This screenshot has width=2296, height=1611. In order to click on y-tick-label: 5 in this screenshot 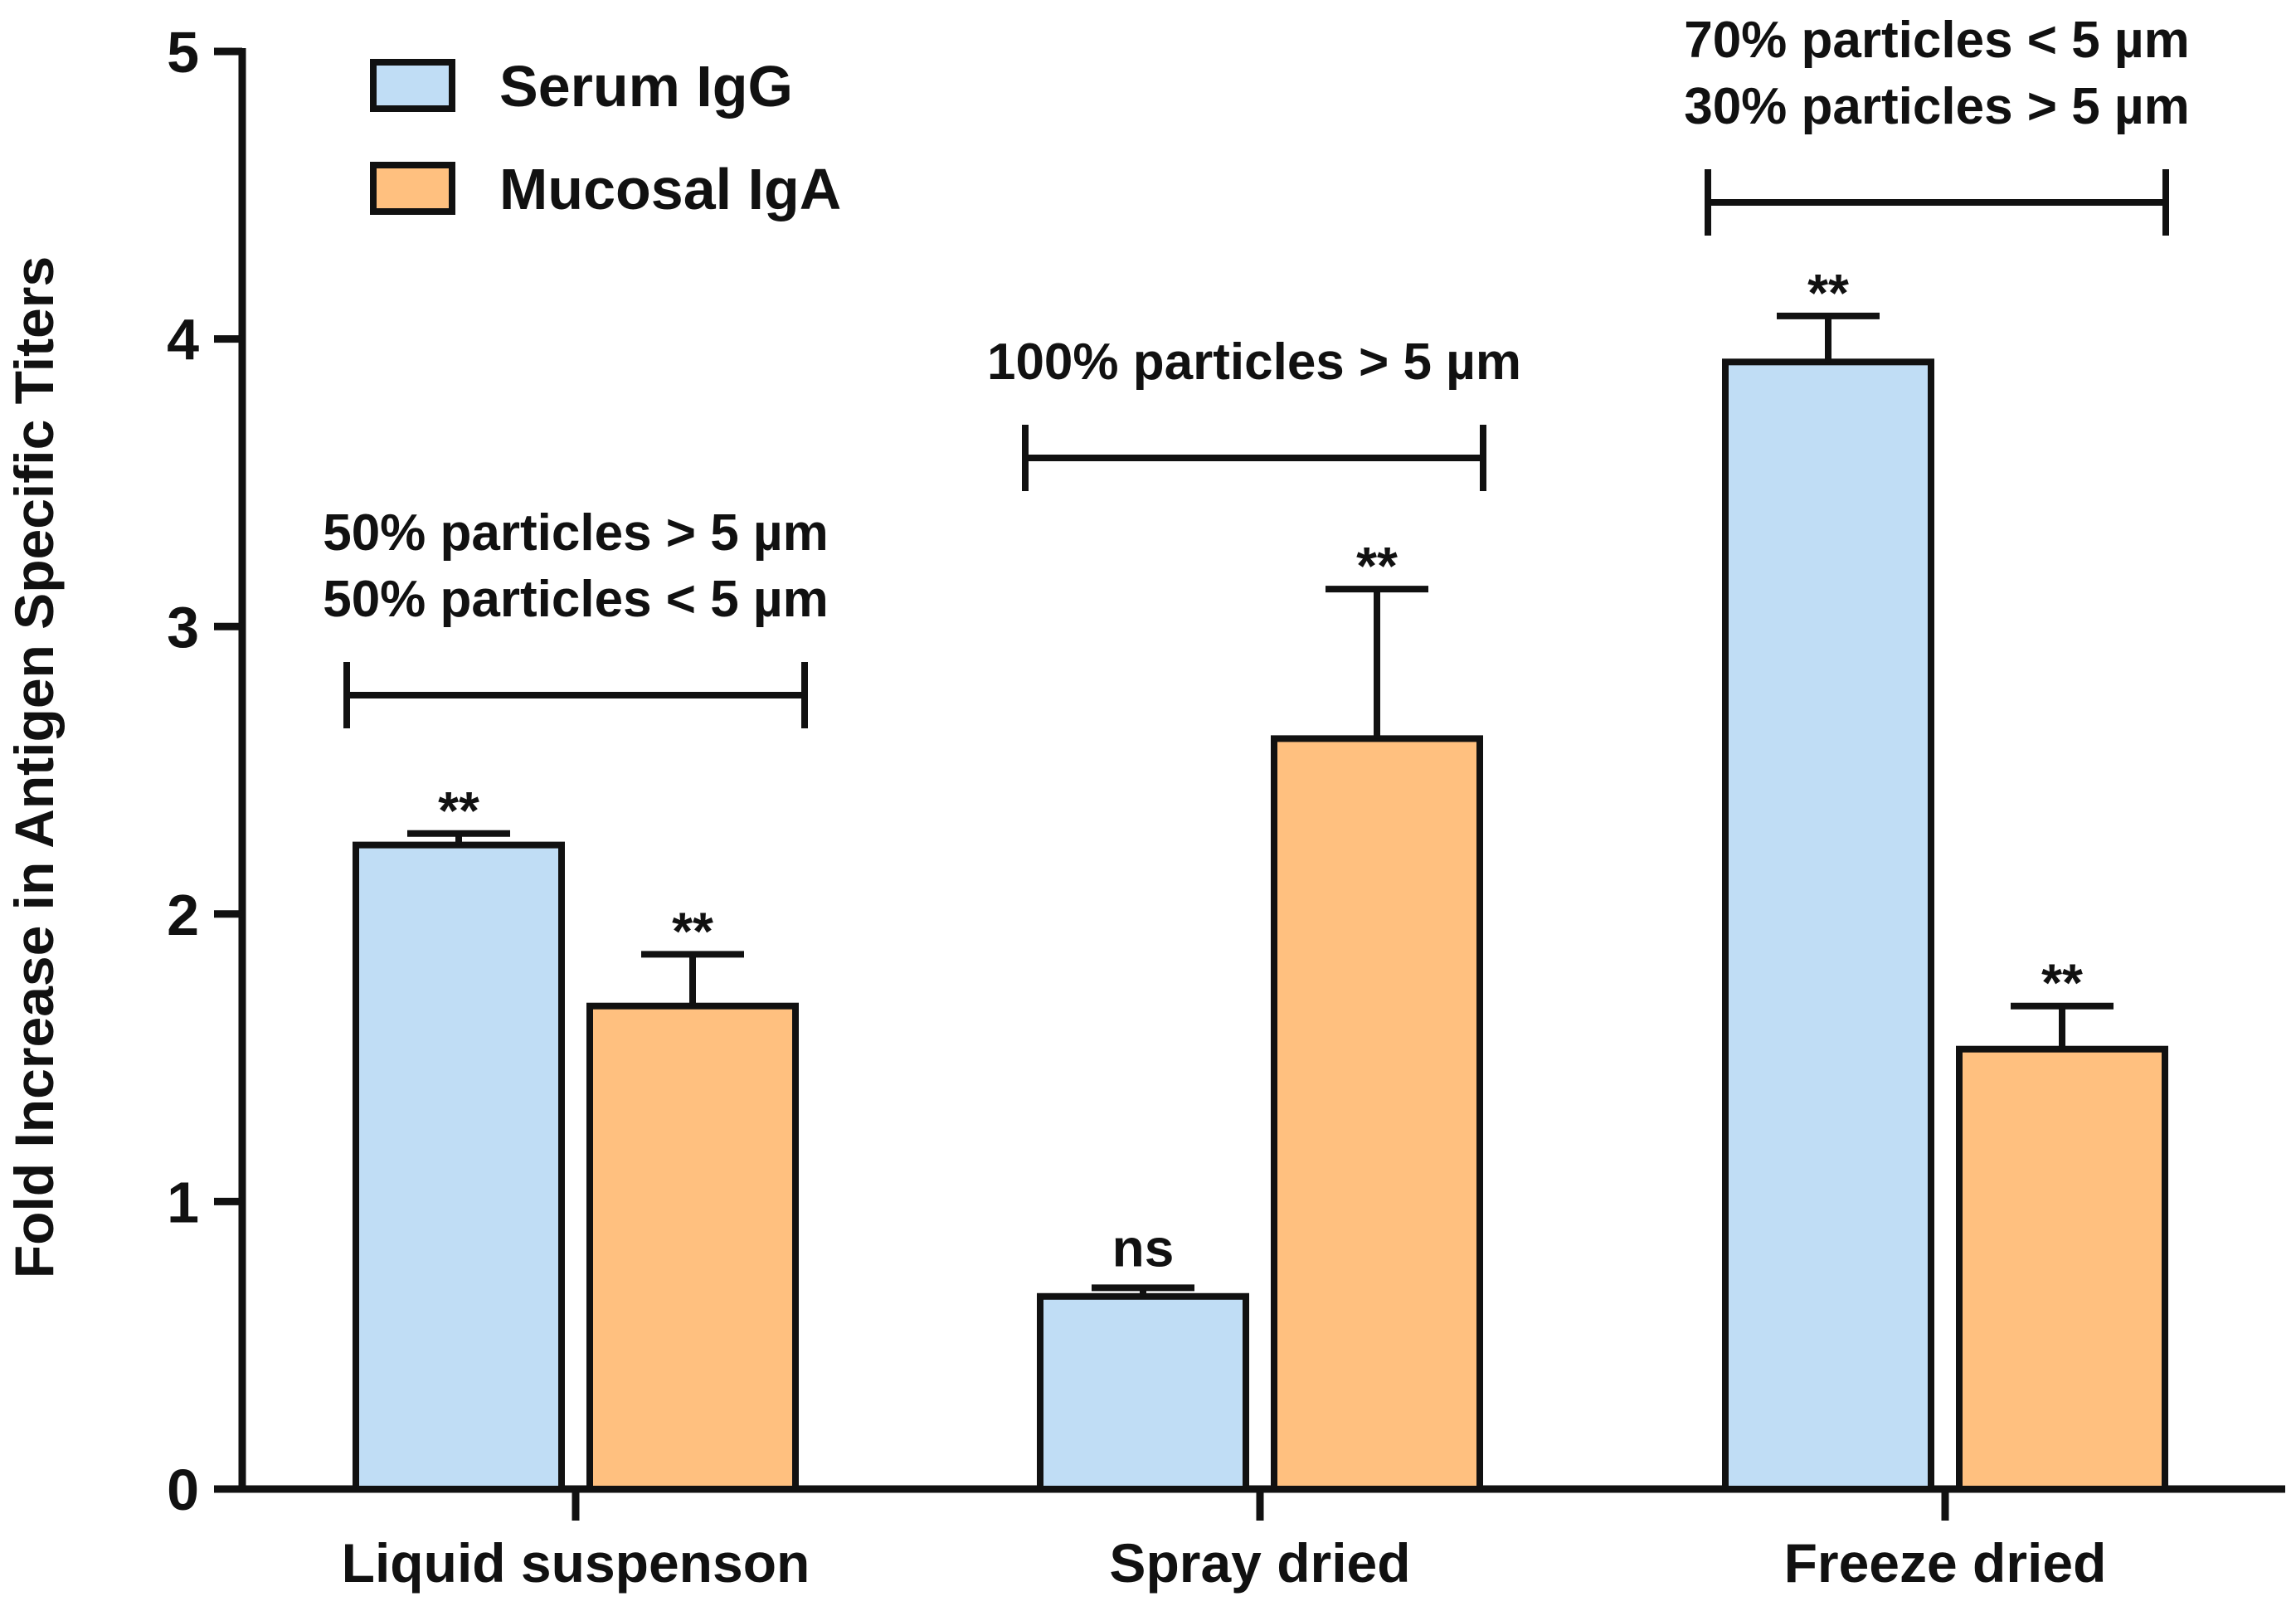, I will do `click(183, 52)`.